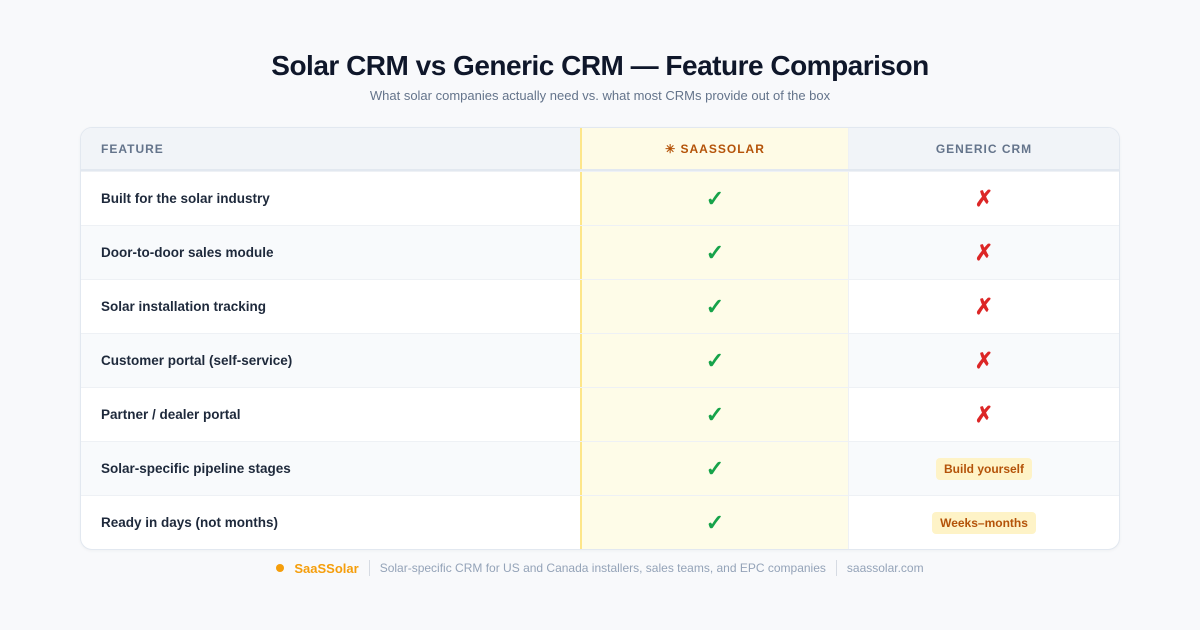 This screenshot has width=1200, height=630. I want to click on table-row: Built for the solar industry ✓ ✗, so click(600, 198).